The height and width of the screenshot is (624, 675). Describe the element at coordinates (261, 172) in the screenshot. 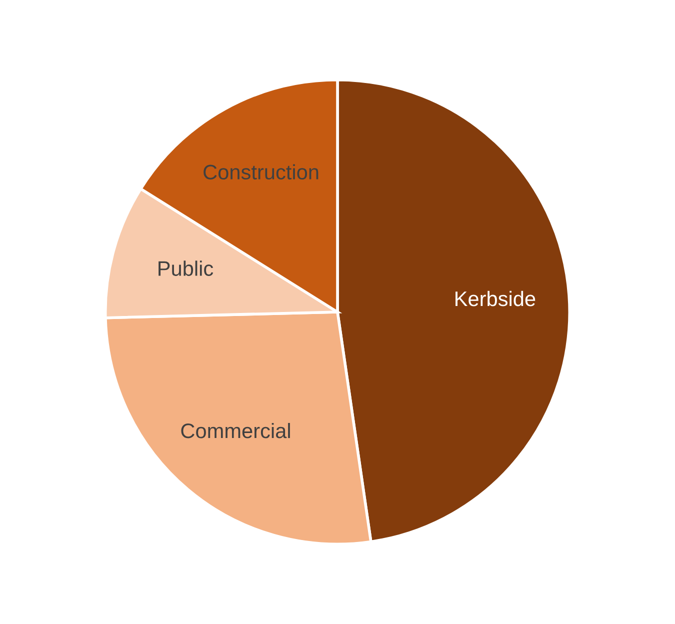

I see `slice-label: Construction` at that location.